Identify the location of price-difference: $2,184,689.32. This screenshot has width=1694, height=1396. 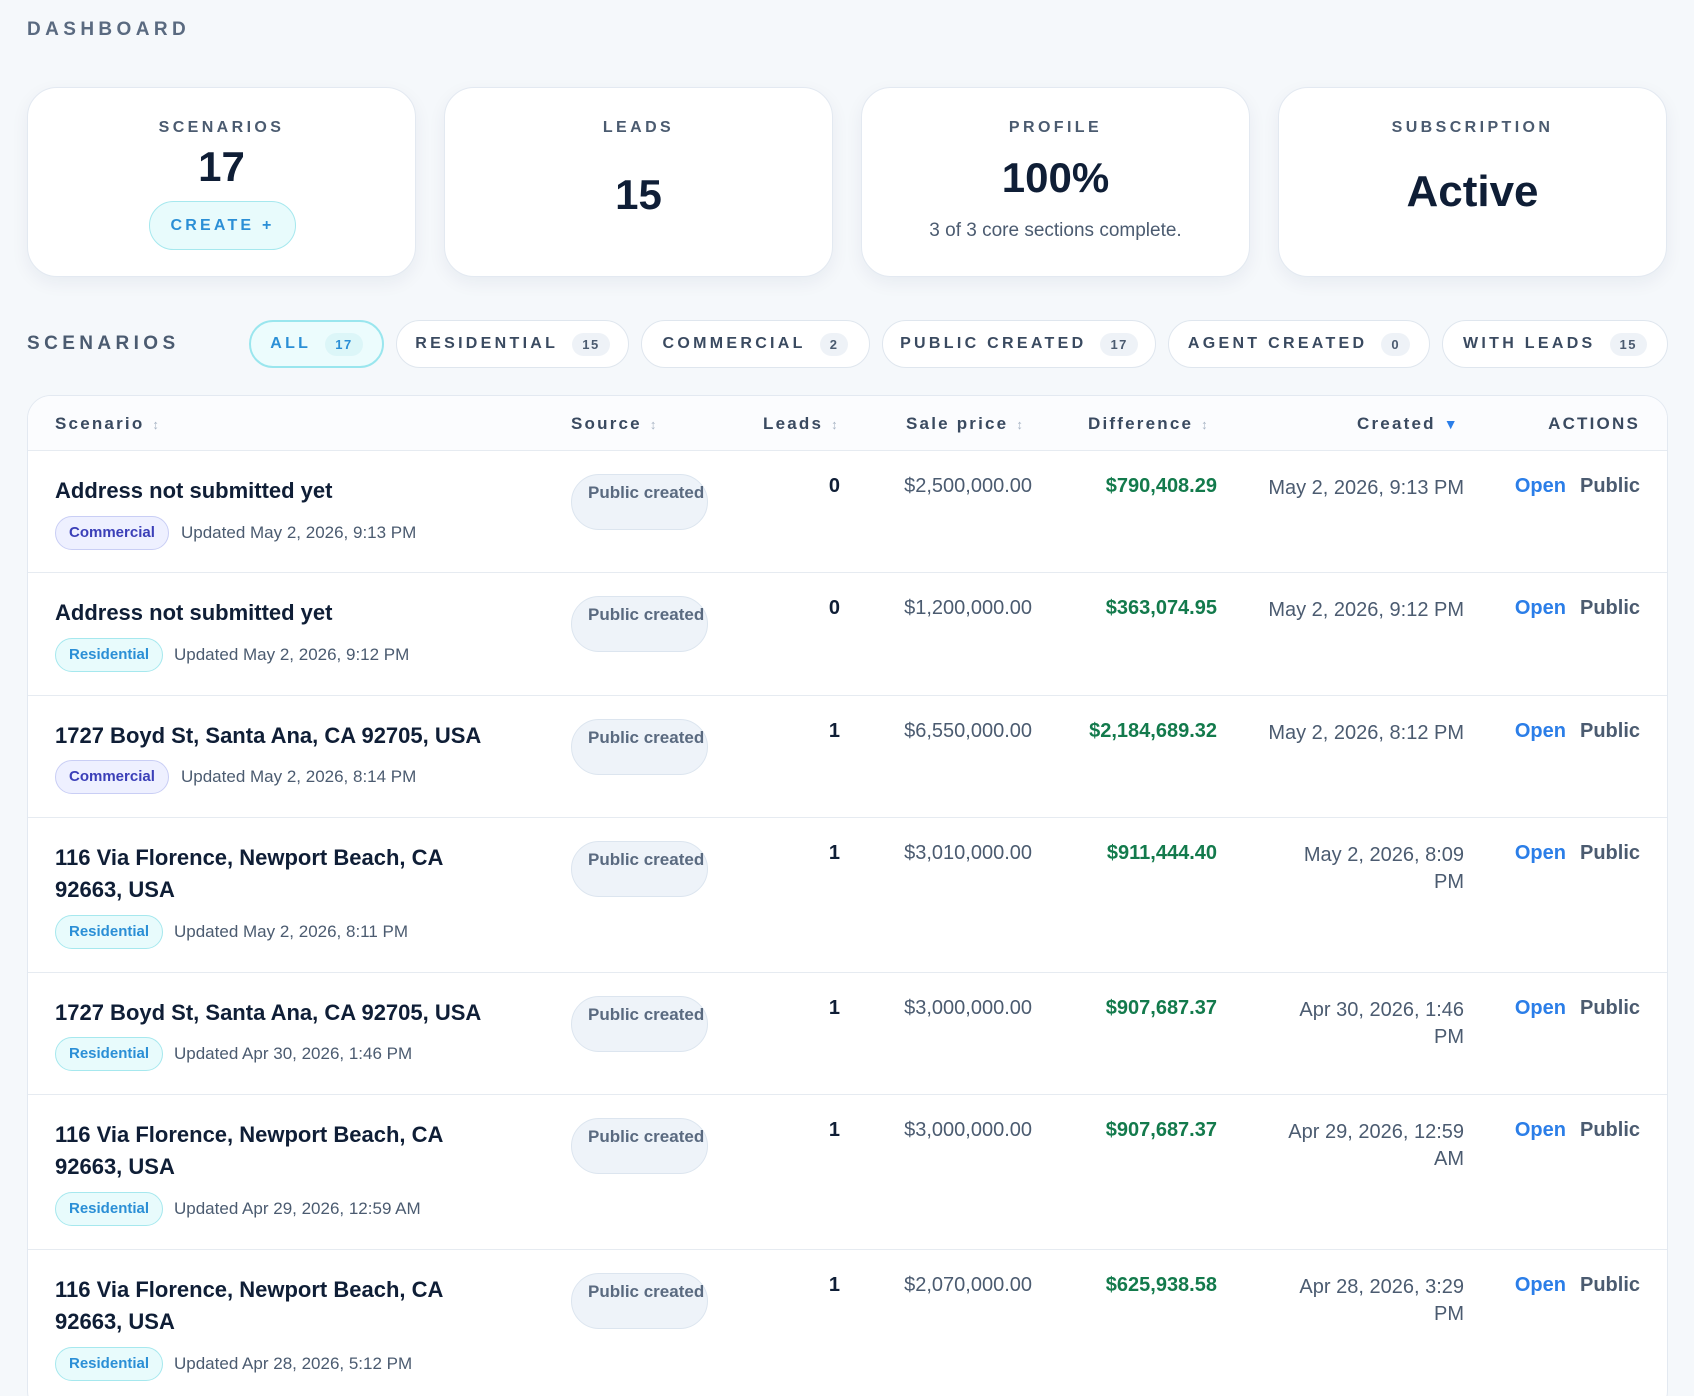
(1153, 731).